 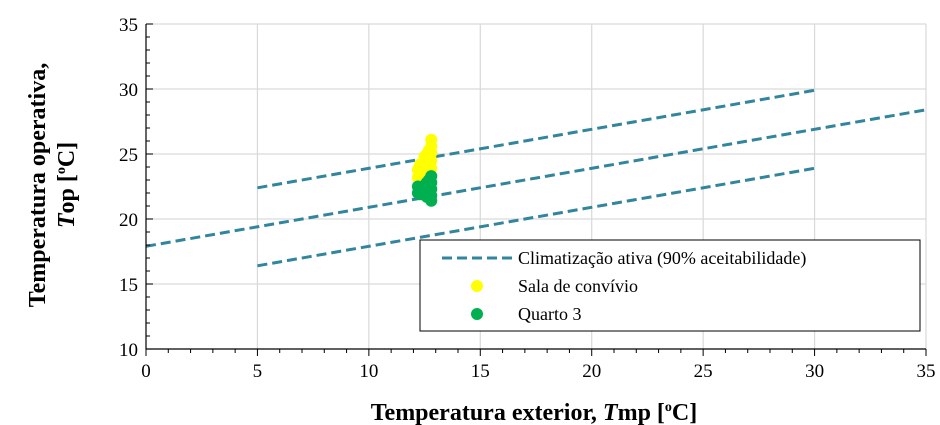 I want to click on x-tick-label: 10, so click(x=368, y=371).